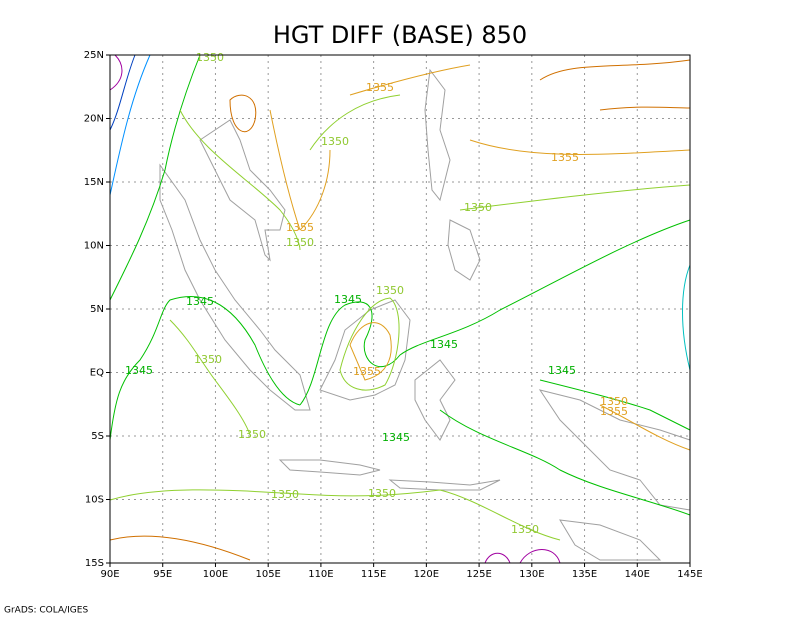 The image size is (800, 618). Describe the element at coordinates (215, 574) in the screenshot. I see `x-tick-label: 100E` at that location.